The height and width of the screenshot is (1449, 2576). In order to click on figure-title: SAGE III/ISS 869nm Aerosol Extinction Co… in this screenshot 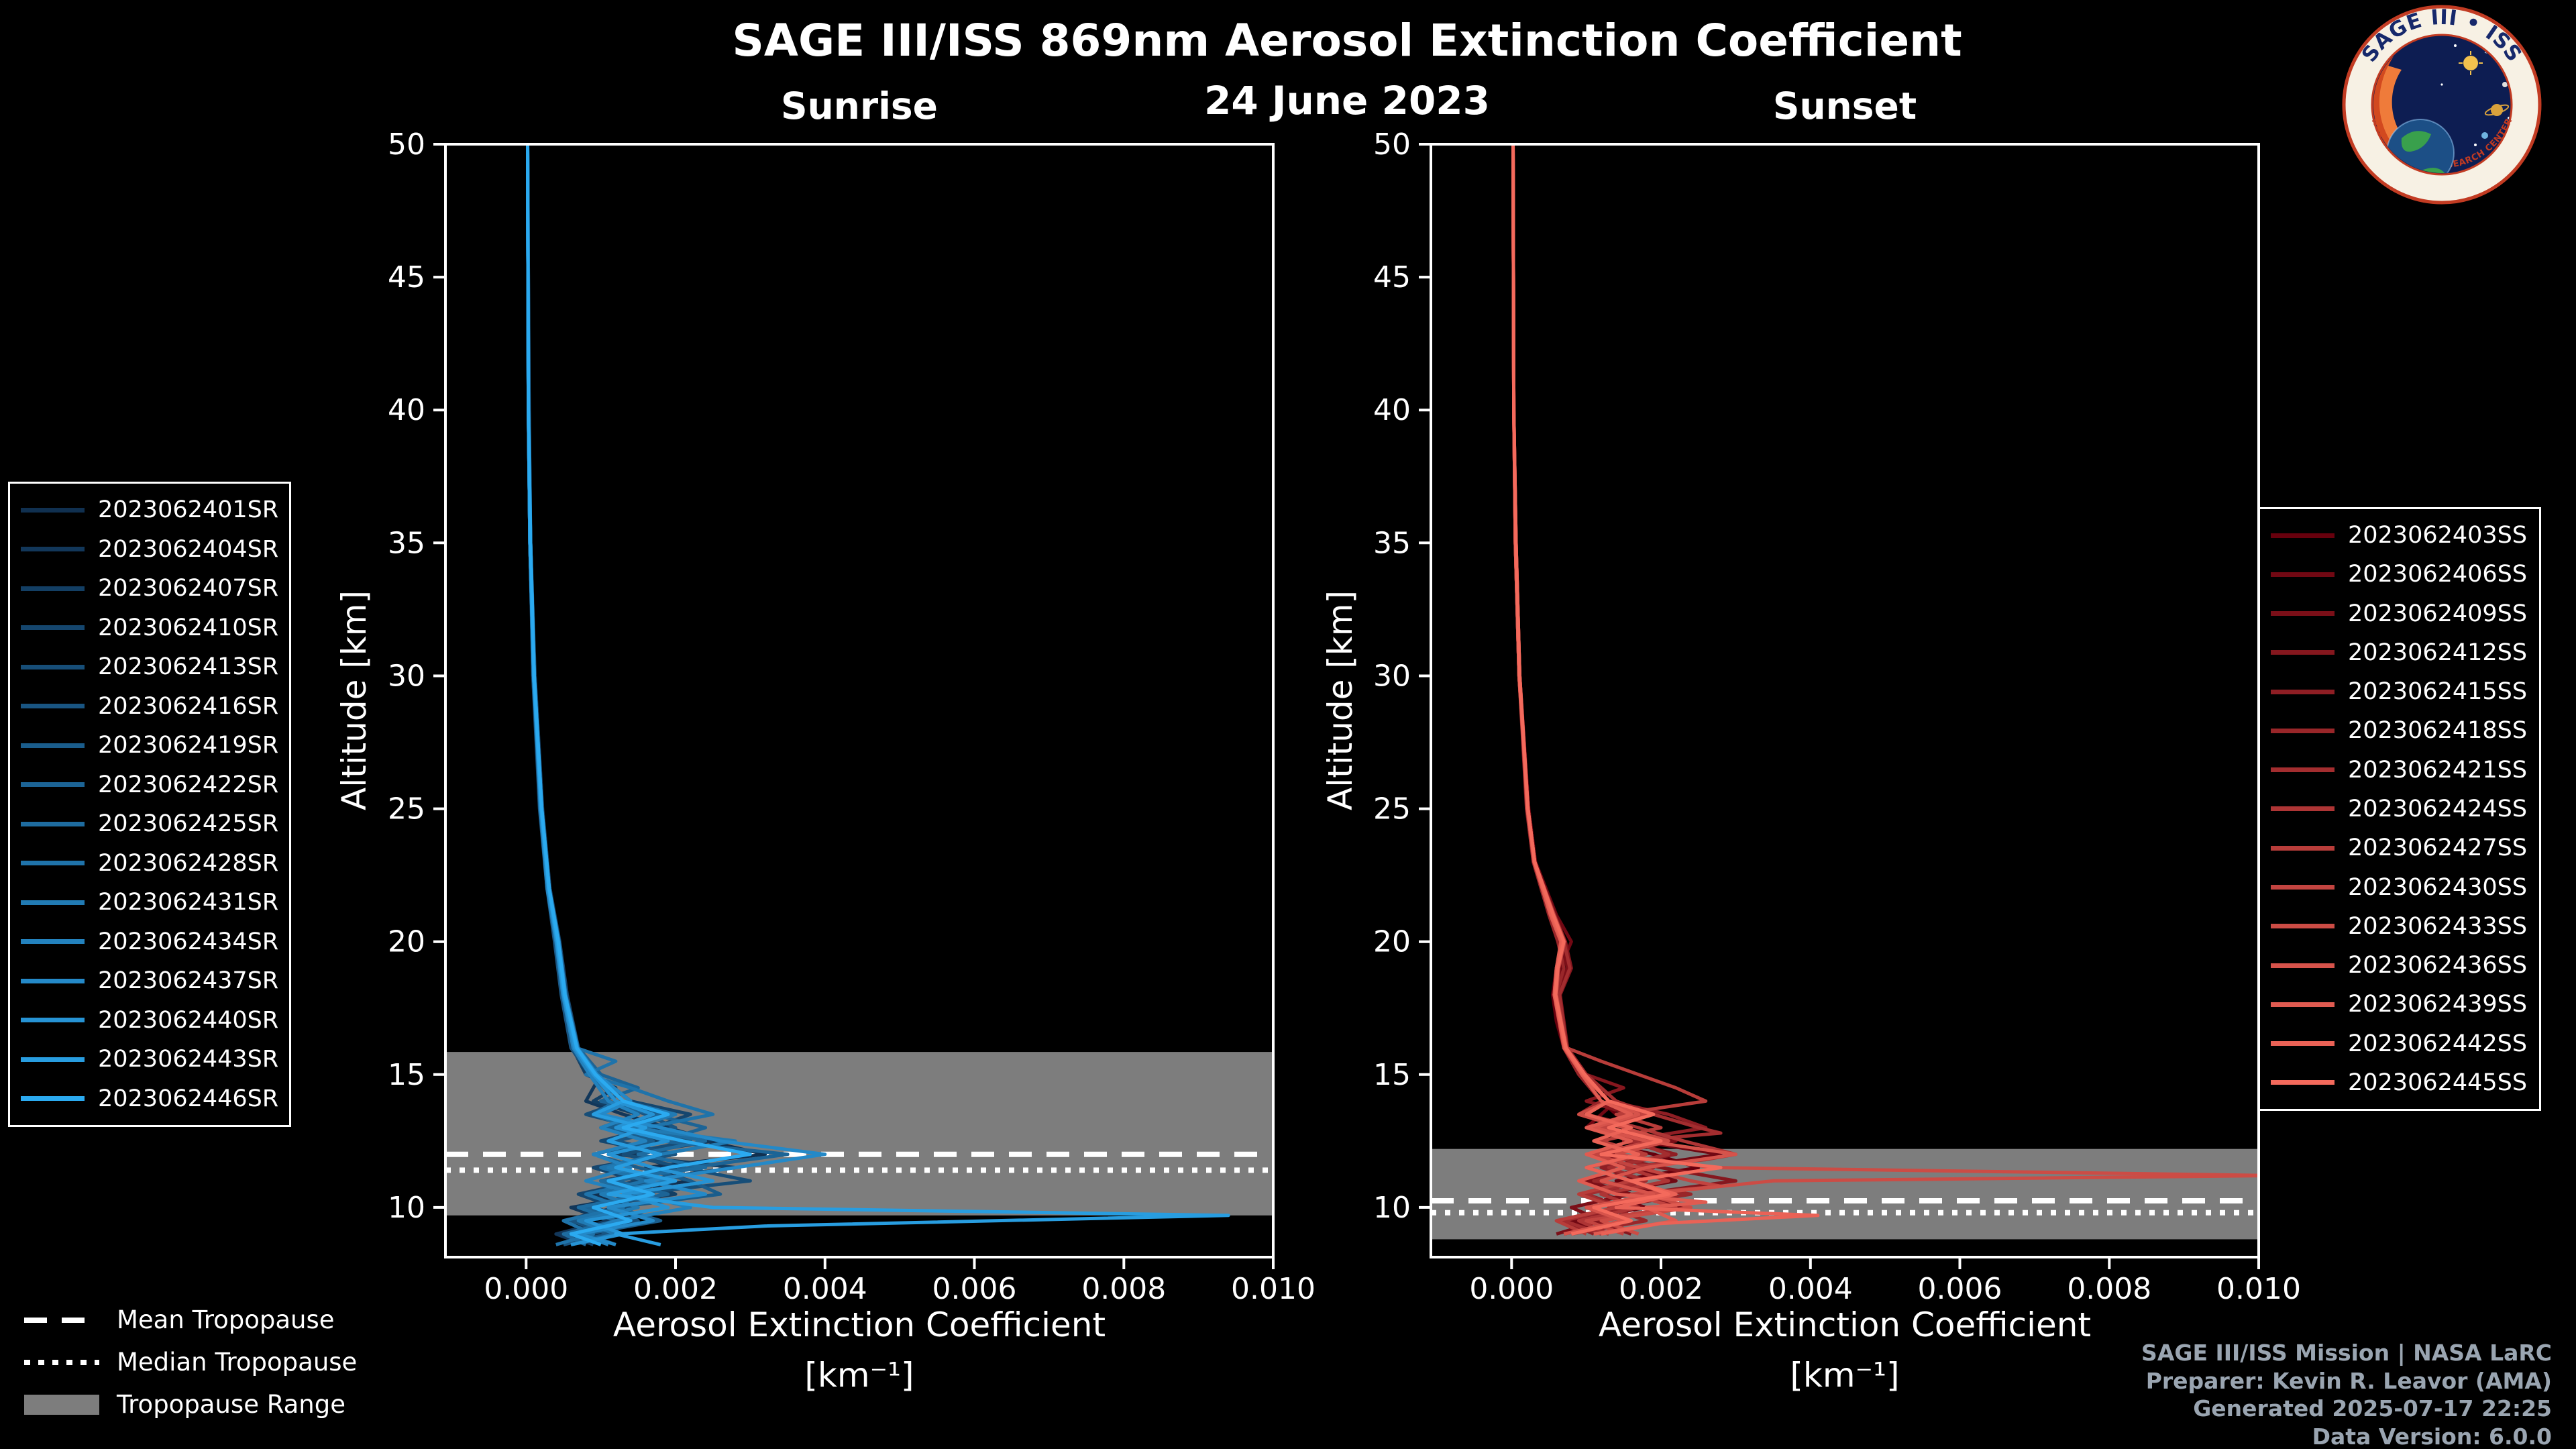, I will do `click(1347, 40)`.